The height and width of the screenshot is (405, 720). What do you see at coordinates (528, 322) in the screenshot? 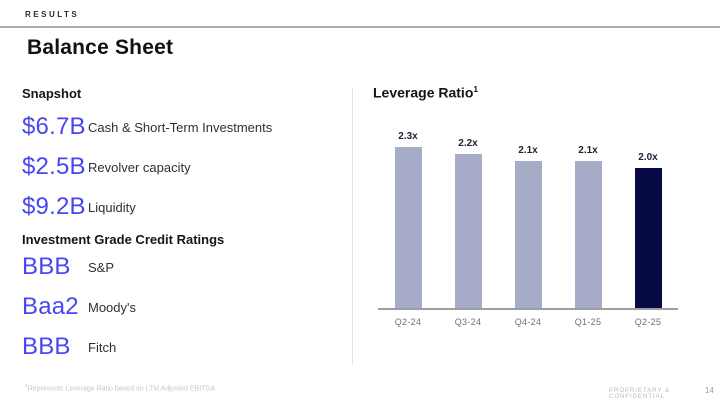
I see `x-axis-label: Q4-24` at bounding box center [528, 322].